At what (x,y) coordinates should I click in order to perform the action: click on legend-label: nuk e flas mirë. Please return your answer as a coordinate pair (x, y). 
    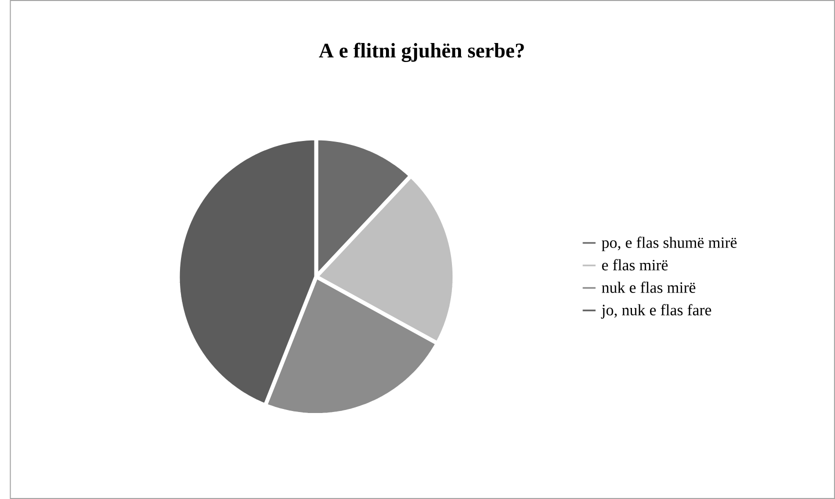
    Looking at the image, I should click on (649, 287).